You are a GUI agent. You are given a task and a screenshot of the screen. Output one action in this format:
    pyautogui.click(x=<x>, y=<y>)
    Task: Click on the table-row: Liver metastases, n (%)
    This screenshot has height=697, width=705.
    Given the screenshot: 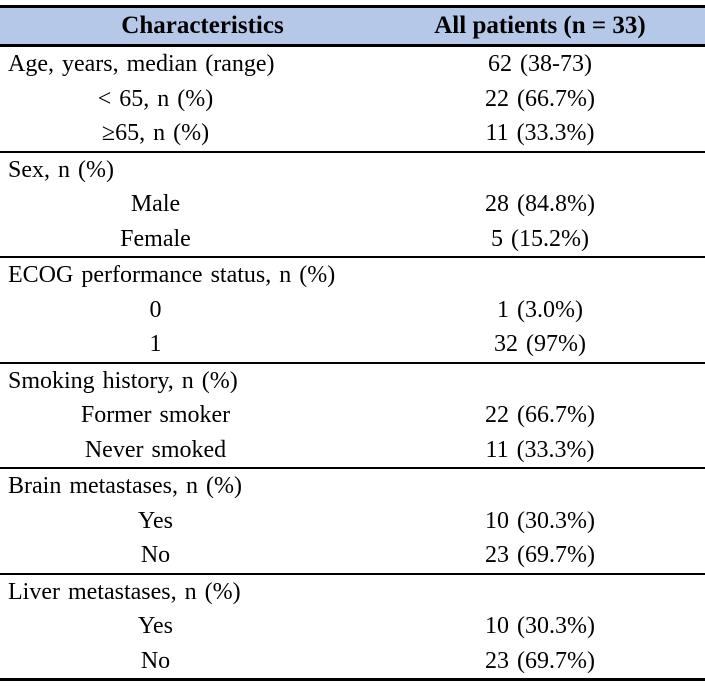 What is the action you would take?
    pyautogui.click(x=352, y=592)
    